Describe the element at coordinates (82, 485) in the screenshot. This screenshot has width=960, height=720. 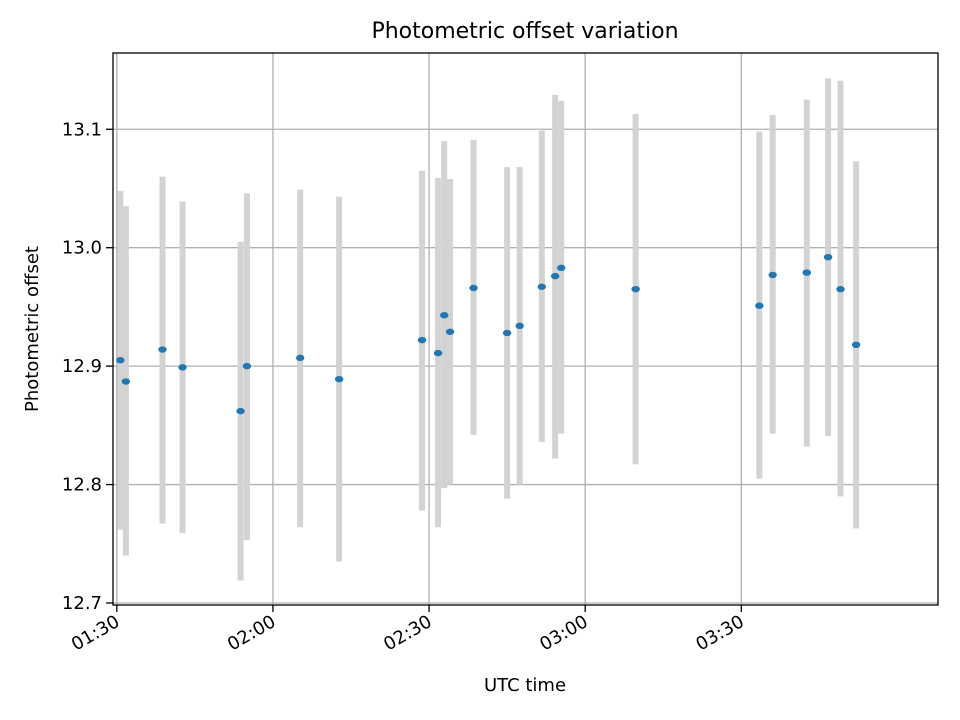
I see `y-tick-label: 12.8` at that location.